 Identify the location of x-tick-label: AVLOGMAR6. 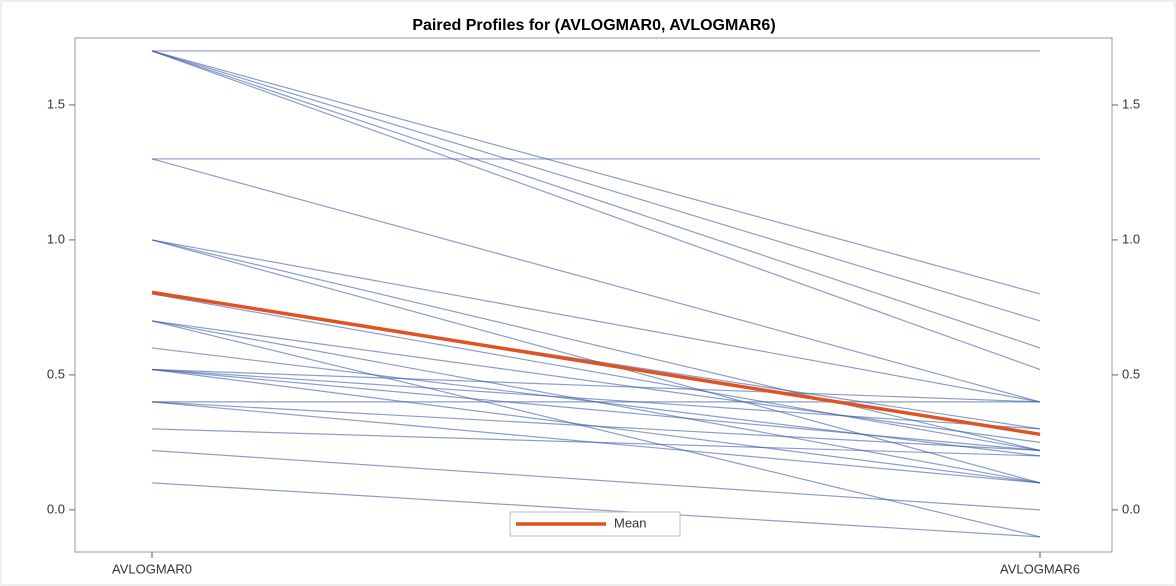
(1040, 568).